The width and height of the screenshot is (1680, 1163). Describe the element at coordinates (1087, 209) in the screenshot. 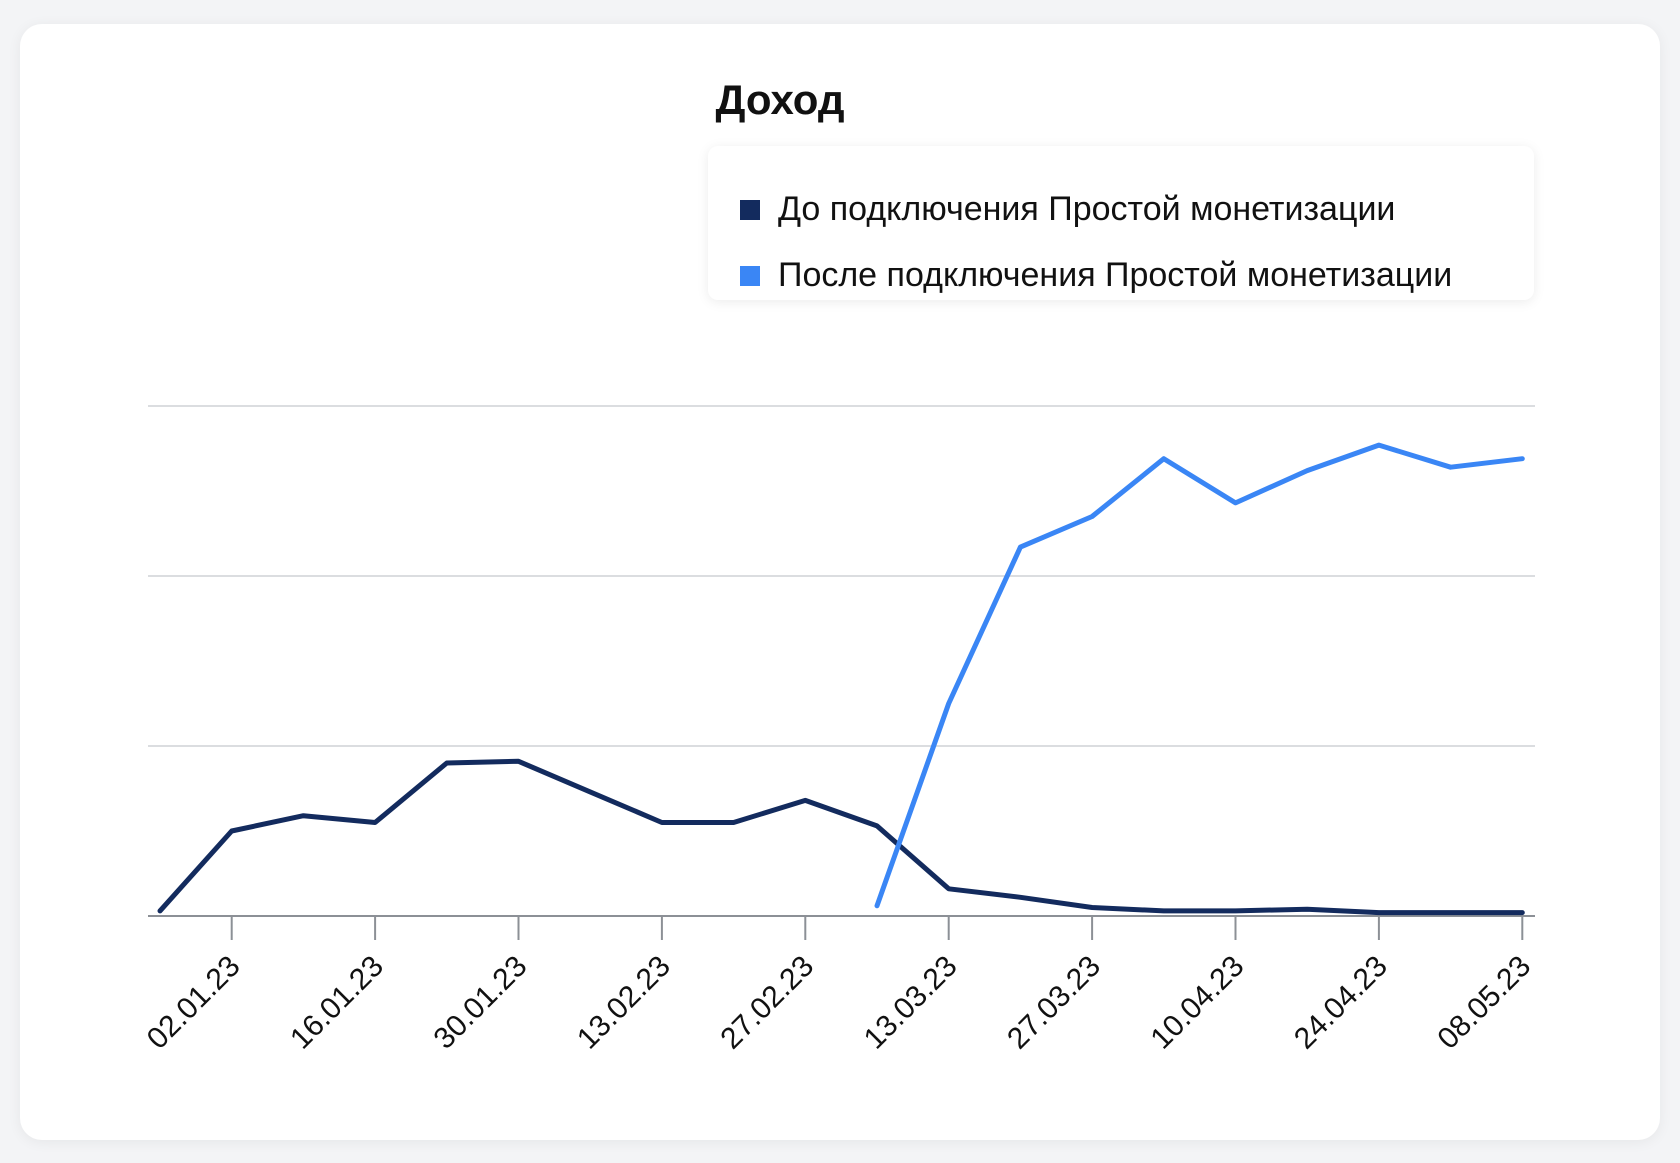

I see `legend-label-before: До подключения Простой монетизации` at that location.